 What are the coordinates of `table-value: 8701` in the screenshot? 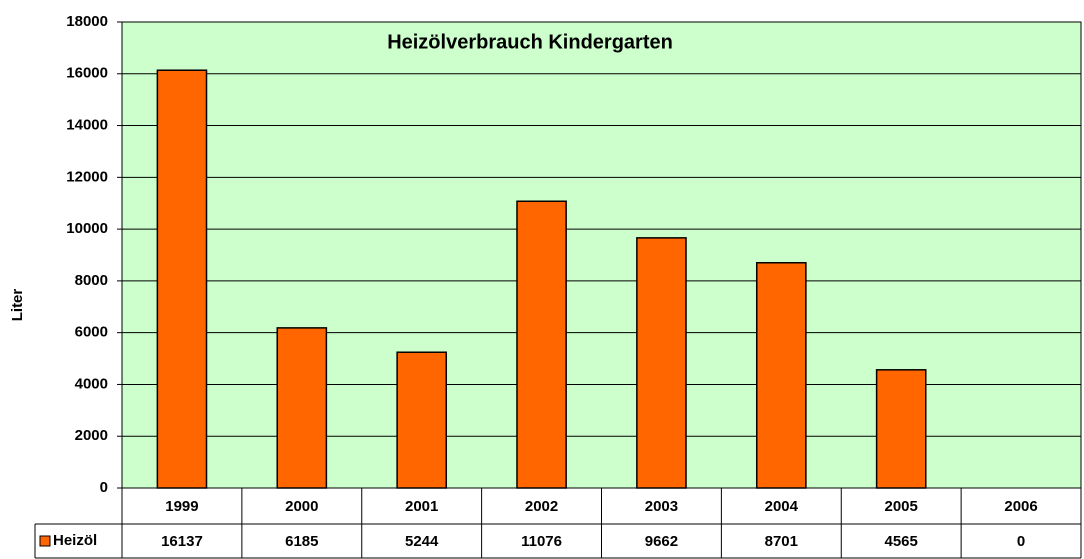 It's located at (781, 541).